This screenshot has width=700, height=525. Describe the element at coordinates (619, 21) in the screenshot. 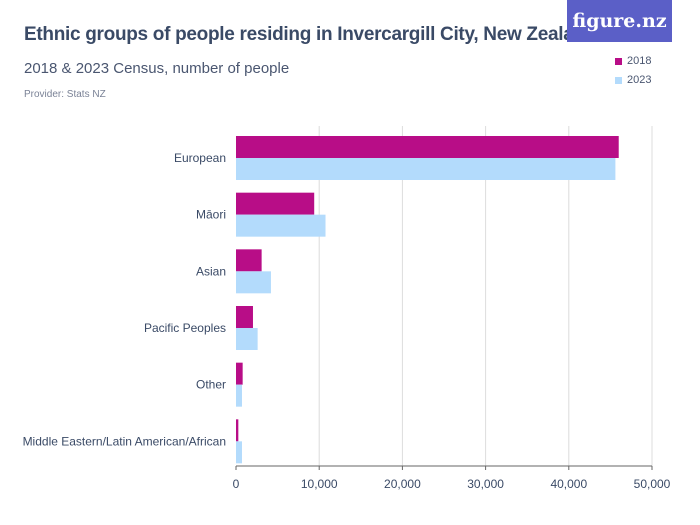

I see `figure-nz-logo: figure.nz` at that location.